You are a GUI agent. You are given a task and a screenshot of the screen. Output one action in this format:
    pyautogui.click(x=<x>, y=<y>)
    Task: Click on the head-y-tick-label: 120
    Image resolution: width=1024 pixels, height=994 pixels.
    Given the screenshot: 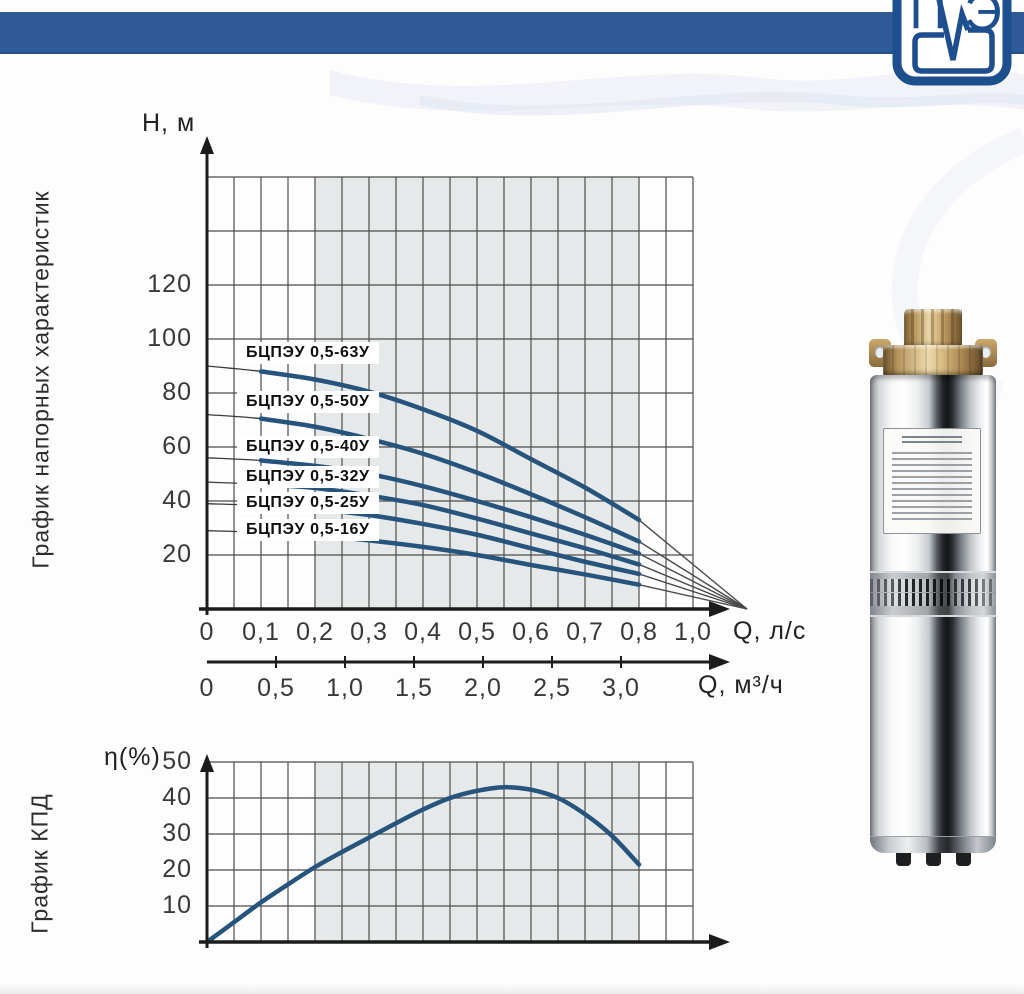 What is the action you would take?
    pyautogui.click(x=169, y=284)
    